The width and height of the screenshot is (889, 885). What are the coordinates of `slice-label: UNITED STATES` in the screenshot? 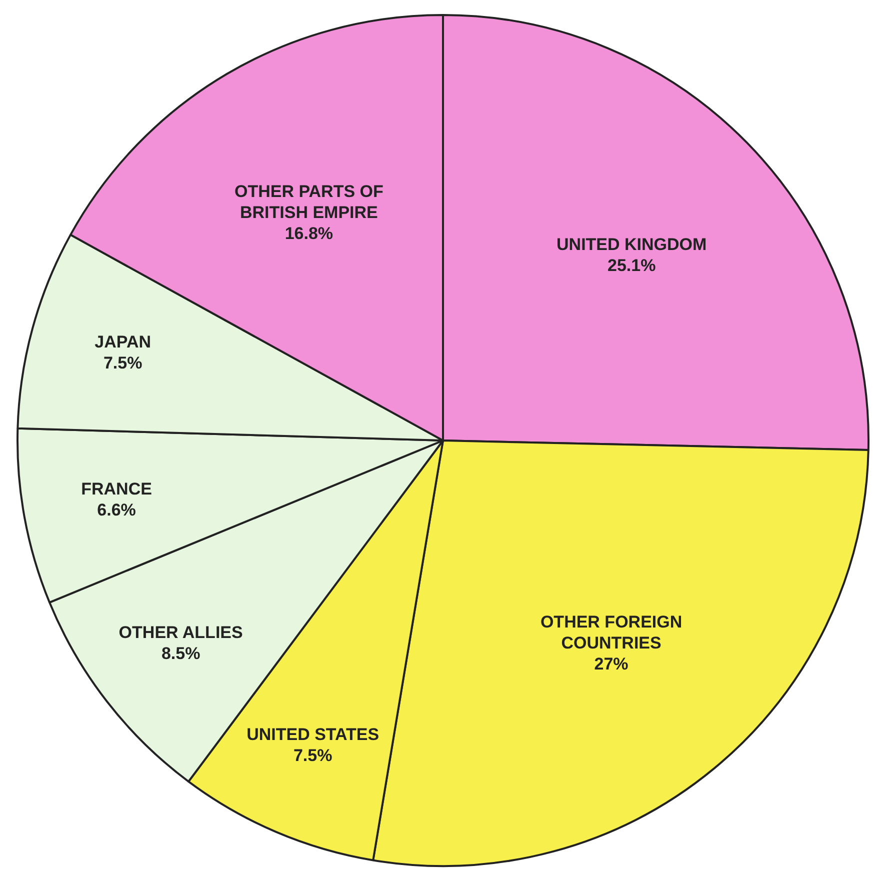 It's located at (313, 734).